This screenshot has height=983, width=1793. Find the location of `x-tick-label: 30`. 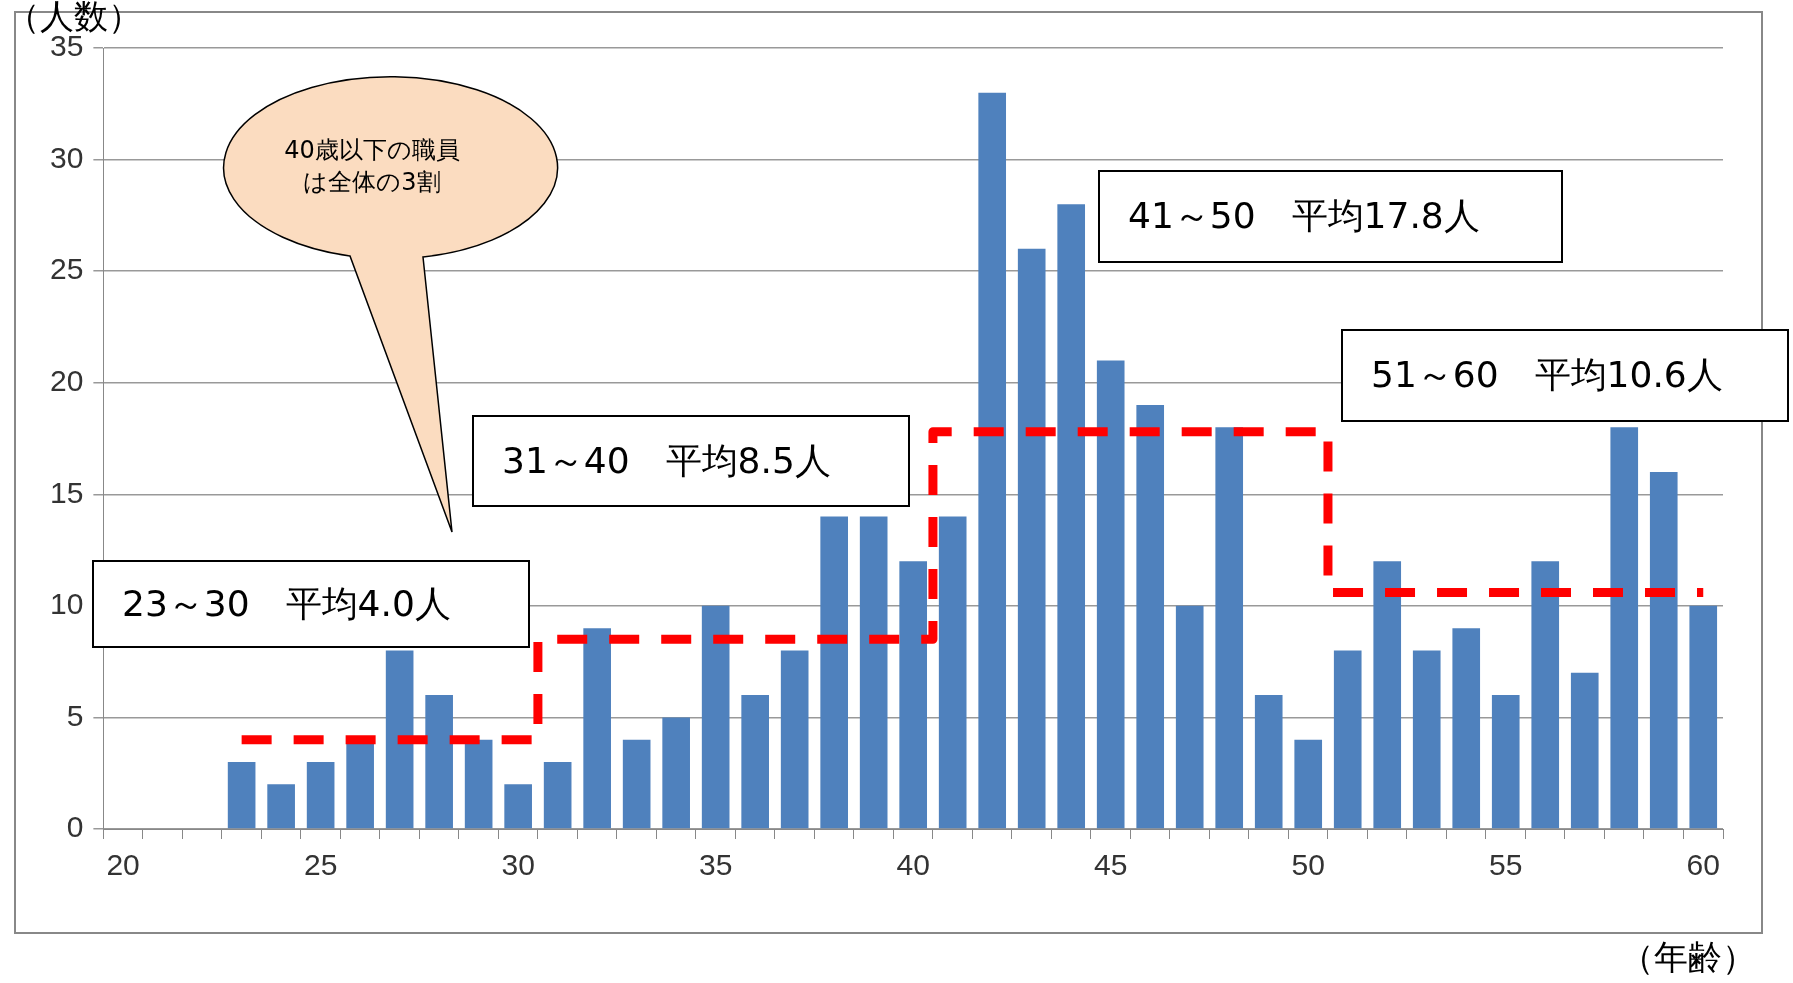

x-tick-label: 30 is located at coordinates (518, 865).